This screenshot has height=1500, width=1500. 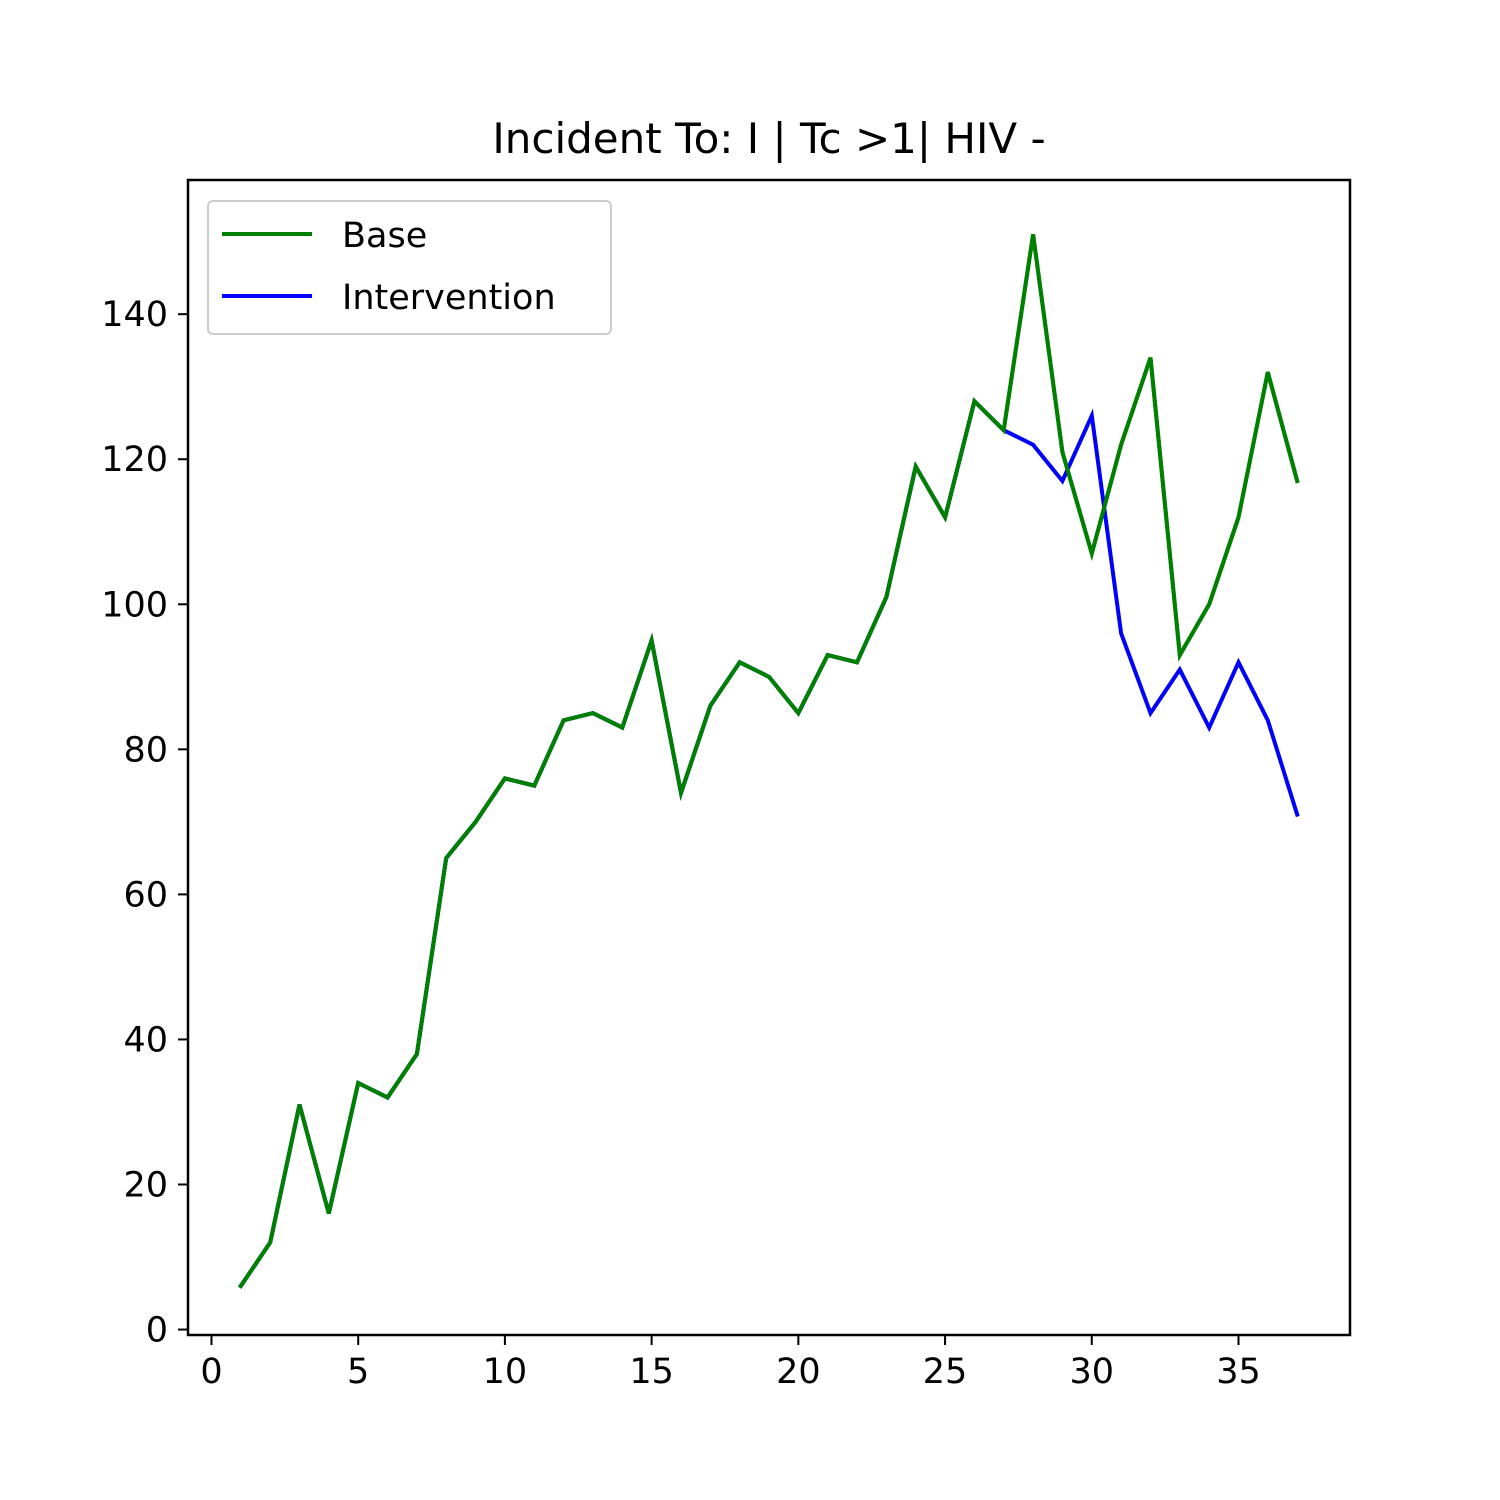 What do you see at coordinates (134, 315) in the screenshot?
I see `y-tick-label: 140` at bounding box center [134, 315].